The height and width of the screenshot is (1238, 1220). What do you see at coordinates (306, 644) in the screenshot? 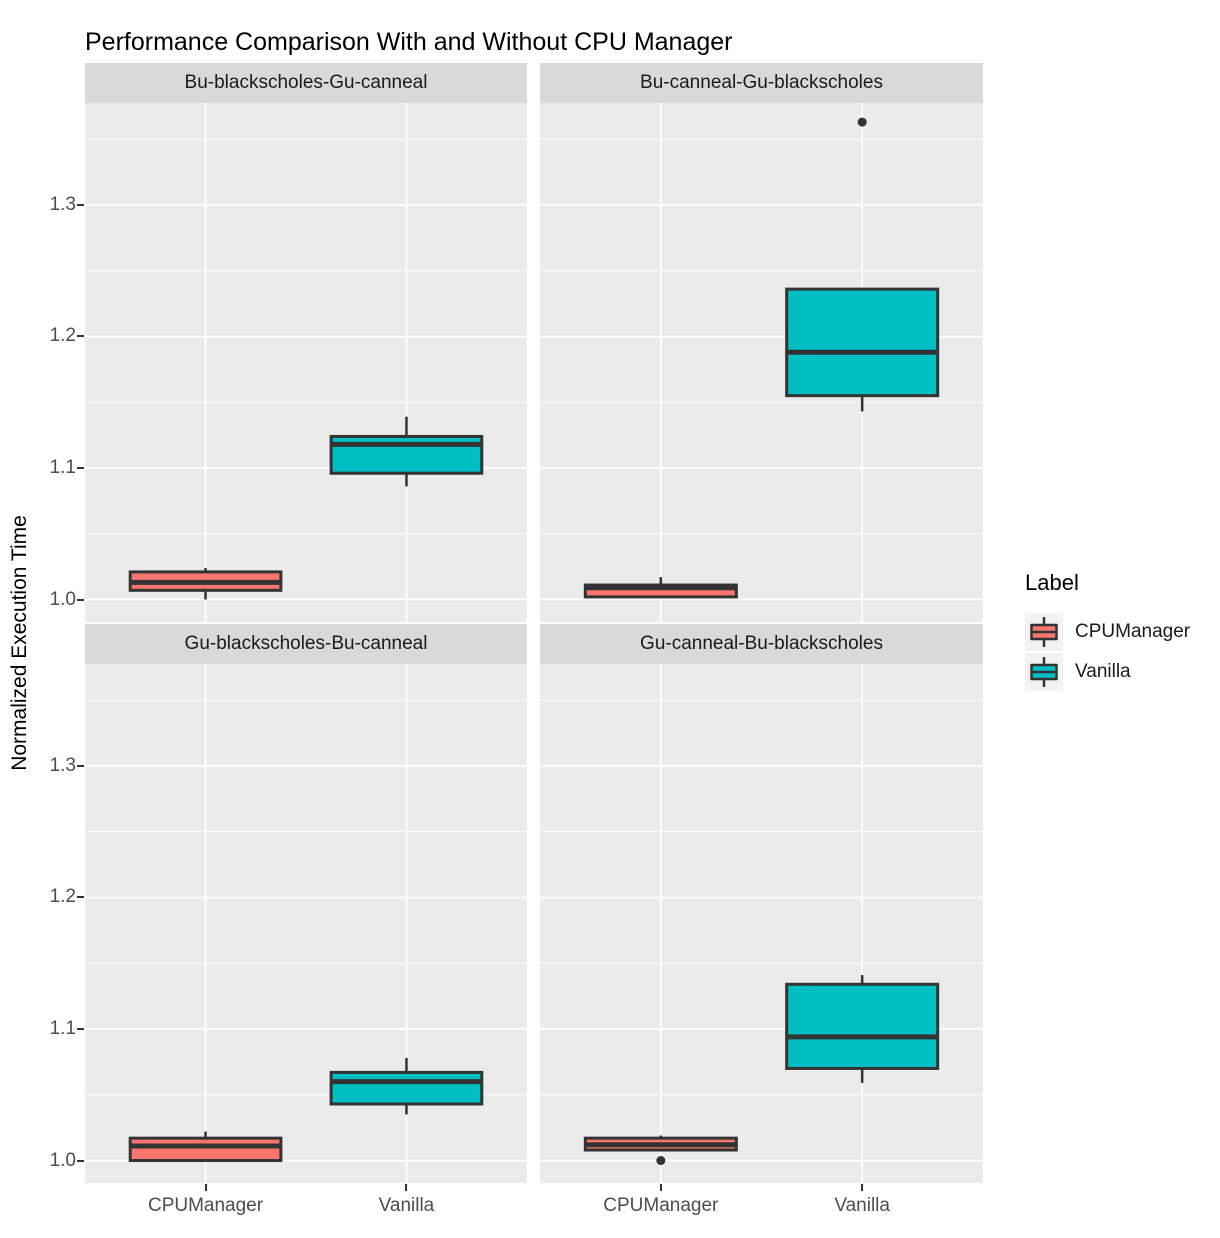
I see `facet-strip-gu-blackscholes-bu-canneal: Gu-blackscholes-Bu-canneal` at bounding box center [306, 644].